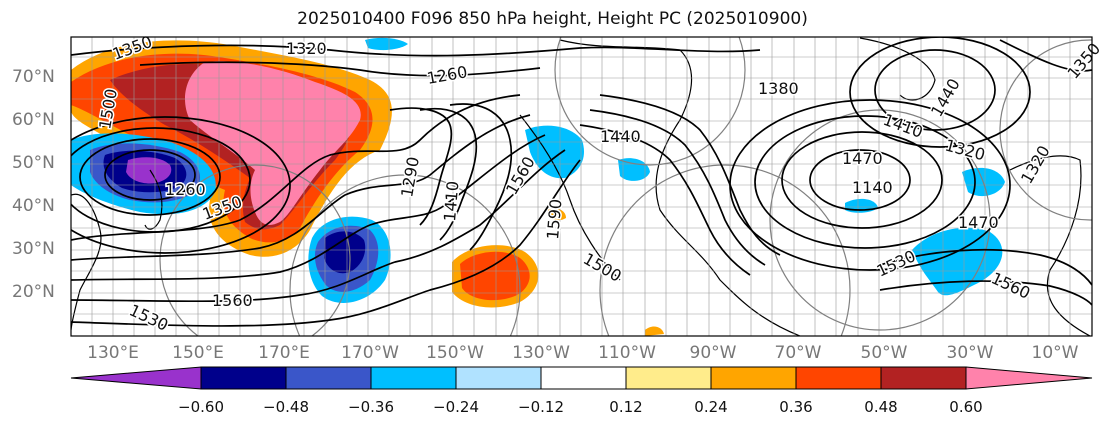  Describe the element at coordinates (881, 407) in the screenshot. I see `colorbar-tick-label: 0.48` at that location.